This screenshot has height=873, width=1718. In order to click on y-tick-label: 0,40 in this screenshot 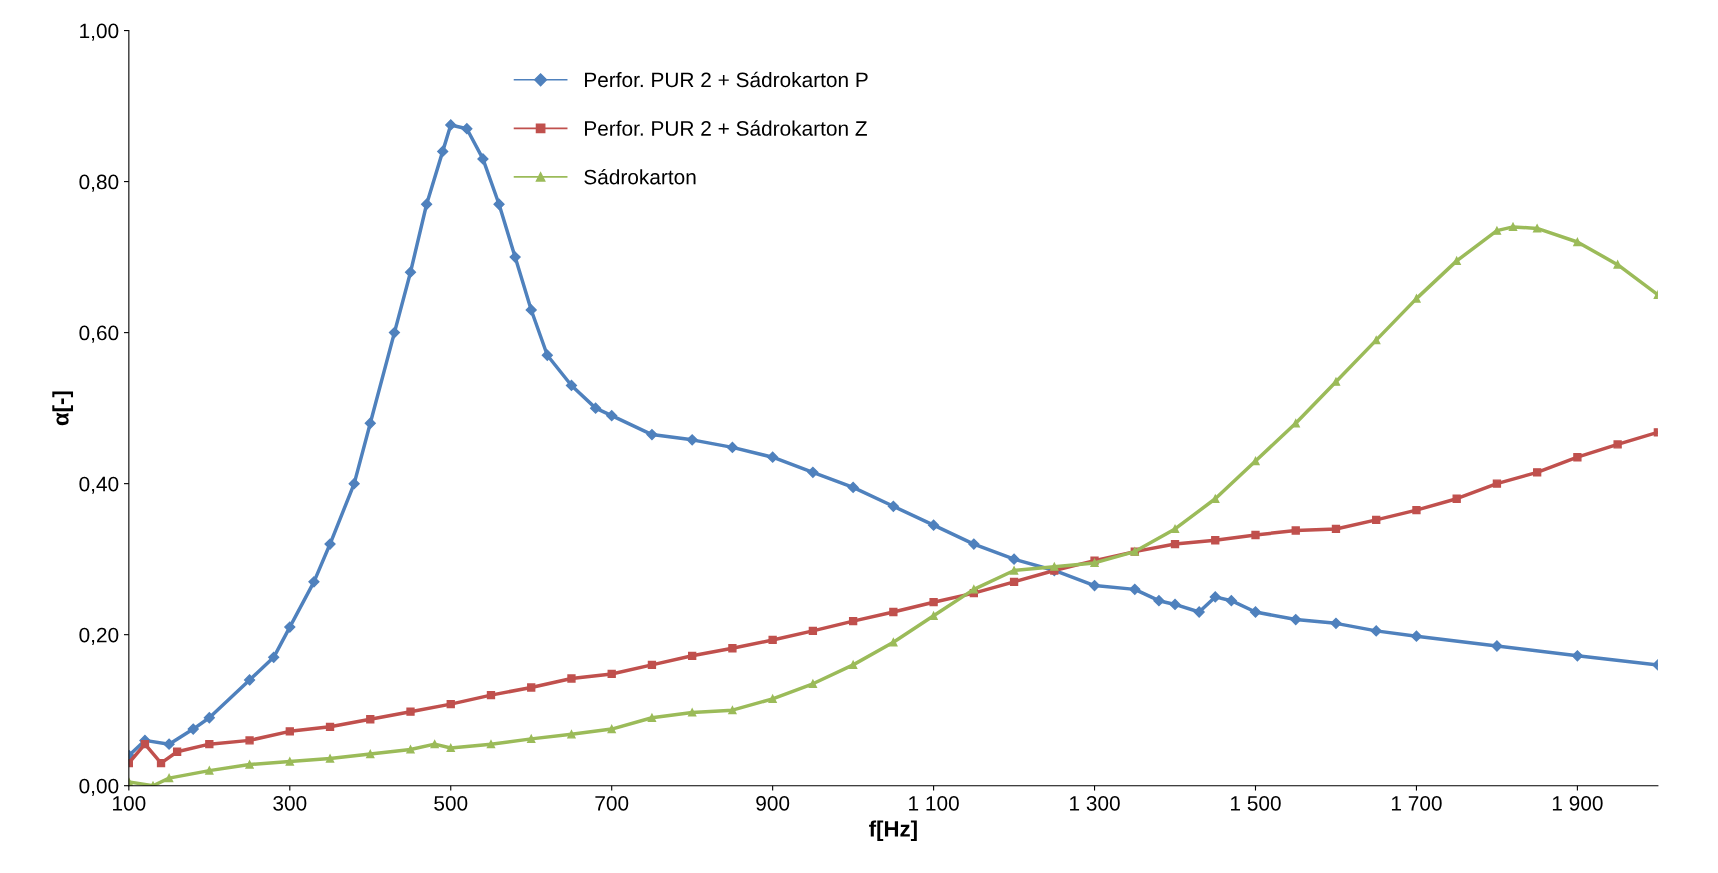, I will do `click(99, 485)`.